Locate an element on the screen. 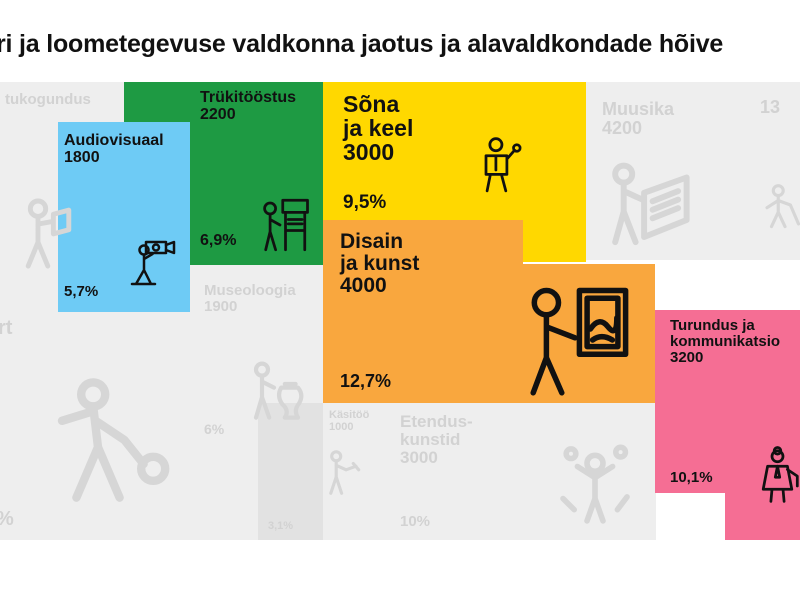 This screenshot has width=800, height=590. tile-share-museoloogia: 6% is located at coordinates (214, 429).